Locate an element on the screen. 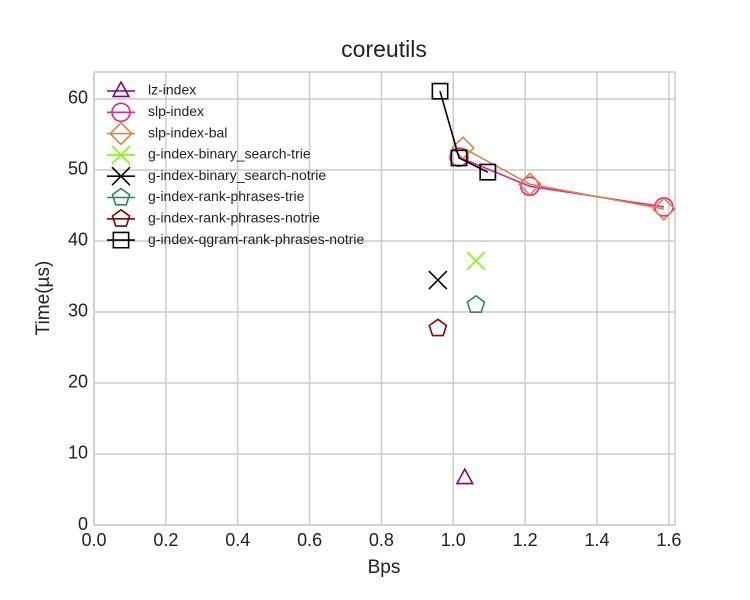 This screenshot has width=750, height=600. legend-label: g-index-rank-phrases-notrie is located at coordinates (234, 218).